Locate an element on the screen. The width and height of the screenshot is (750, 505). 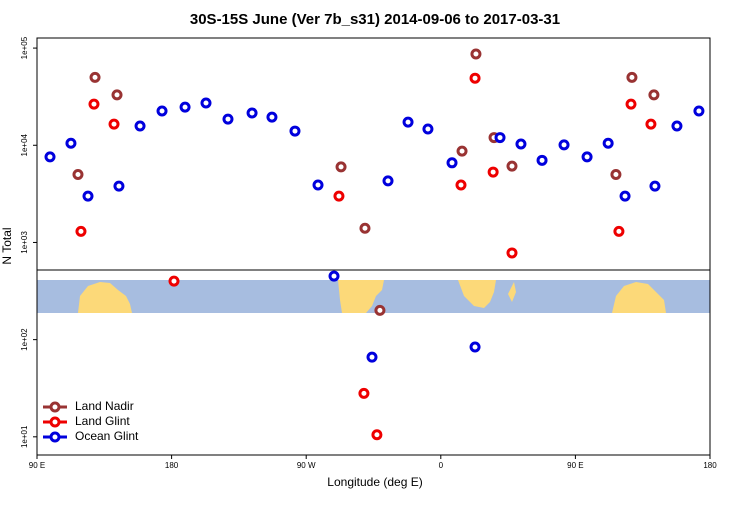
x-axis-label: Longitude (deg E) is located at coordinates (374, 482).